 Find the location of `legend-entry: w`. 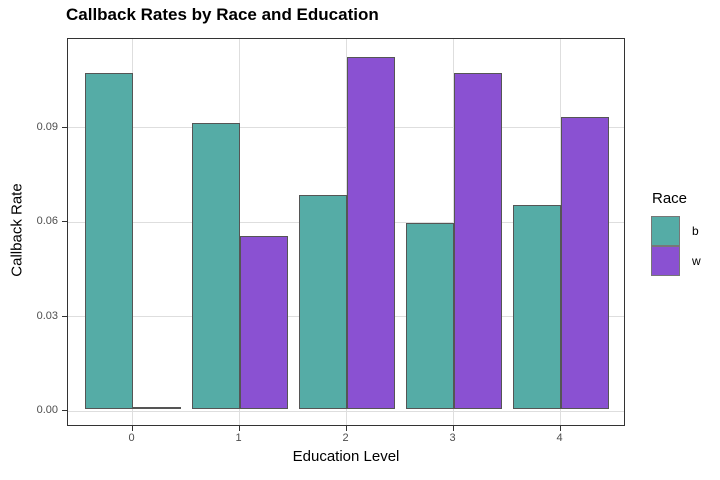

legend-entry: w is located at coordinates (676, 261).